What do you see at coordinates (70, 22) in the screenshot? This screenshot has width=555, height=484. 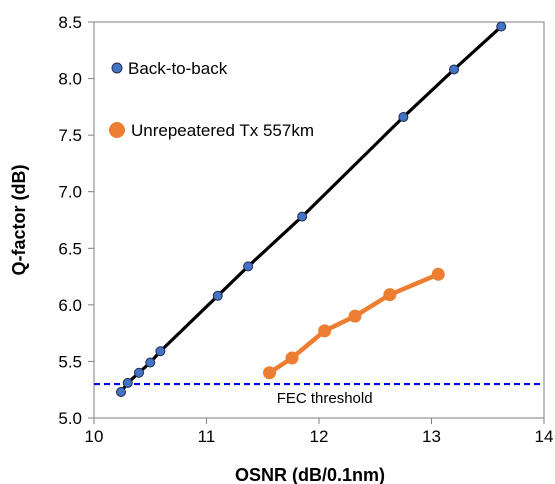 I see `y-tick-label: 8.5` at bounding box center [70, 22].